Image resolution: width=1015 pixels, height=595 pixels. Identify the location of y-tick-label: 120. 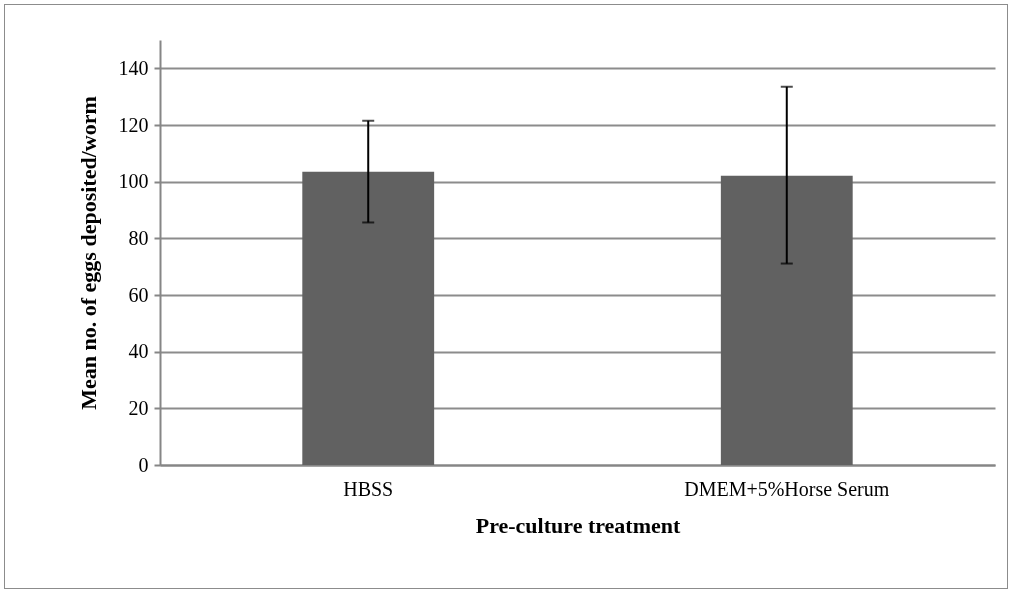
(133, 124).